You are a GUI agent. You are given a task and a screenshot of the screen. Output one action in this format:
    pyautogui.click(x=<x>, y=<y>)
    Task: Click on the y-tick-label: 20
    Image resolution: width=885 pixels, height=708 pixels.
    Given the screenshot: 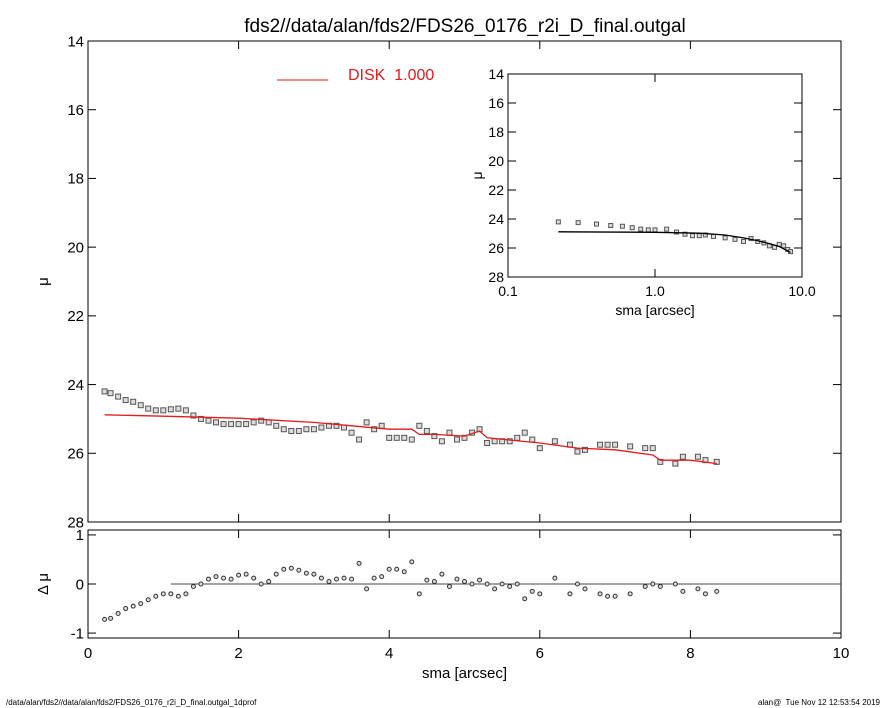 What is the action you would take?
    pyautogui.click(x=496, y=161)
    